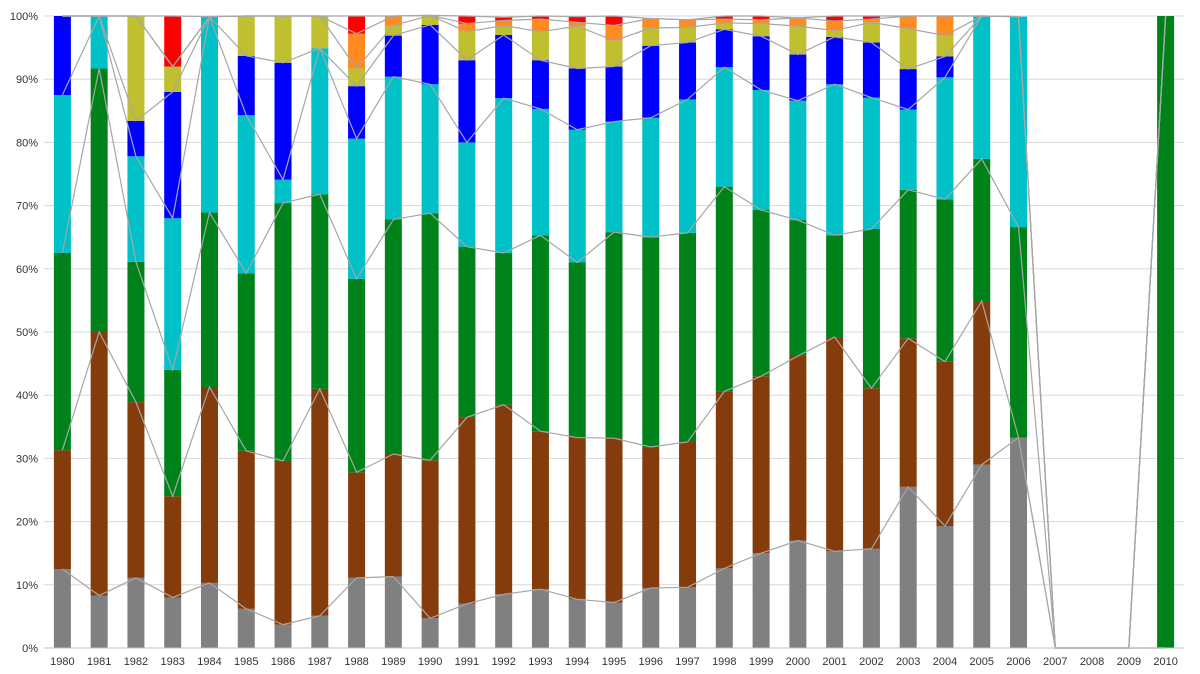  What do you see at coordinates (283, 332) in the screenshot?
I see `bar-segment-1986-s3` at bounding box center [283, 332].